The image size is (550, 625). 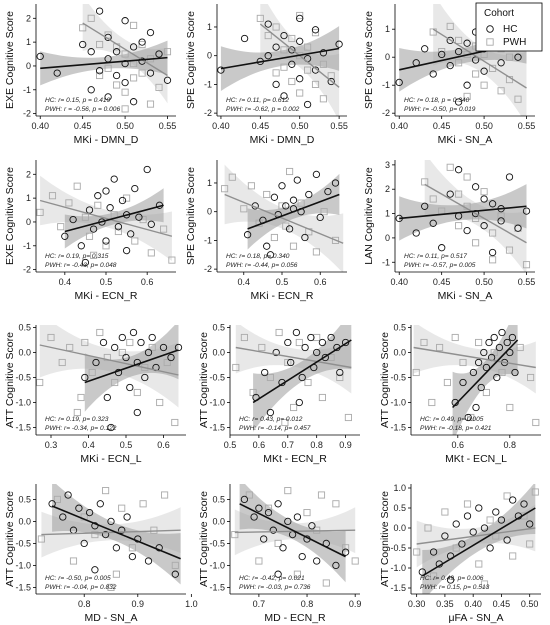 I want to click on y-axis-label: SPE Cognitive Score, so click(x=191, y=216).